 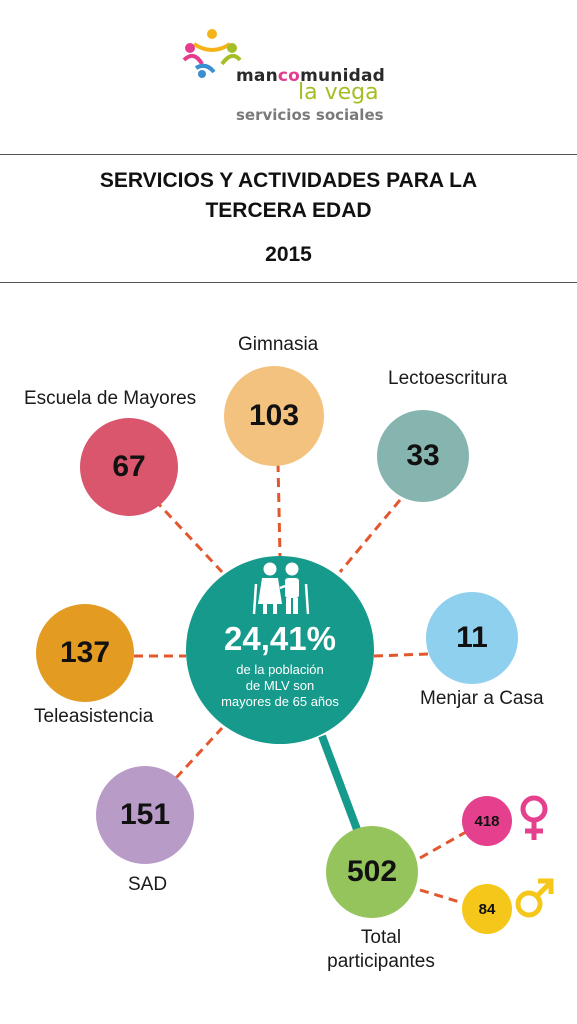 I want to click on service-label-teleasistencia: Teleasistencia, so click(x=94, y=716).